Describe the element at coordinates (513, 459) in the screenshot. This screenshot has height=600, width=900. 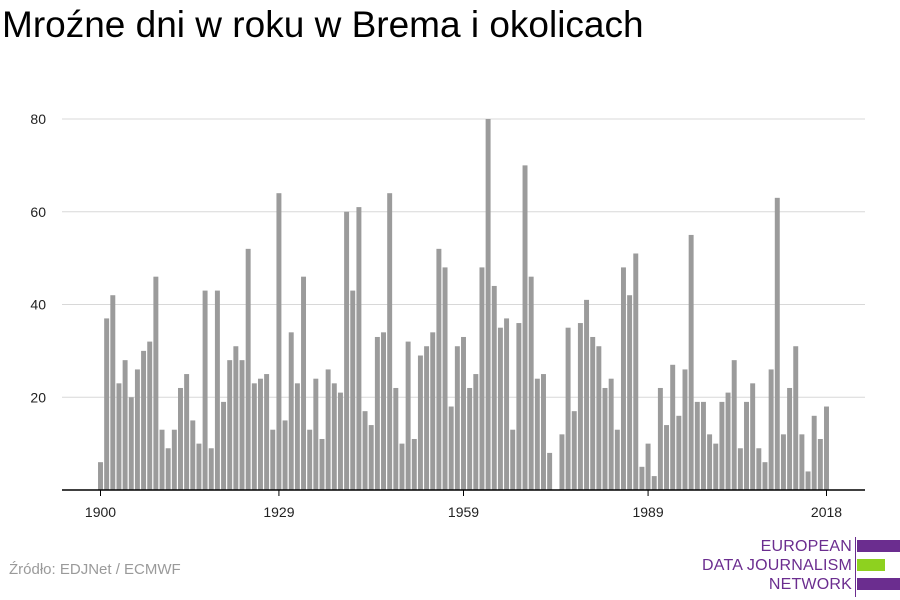
I see `bar-1967` at that location.